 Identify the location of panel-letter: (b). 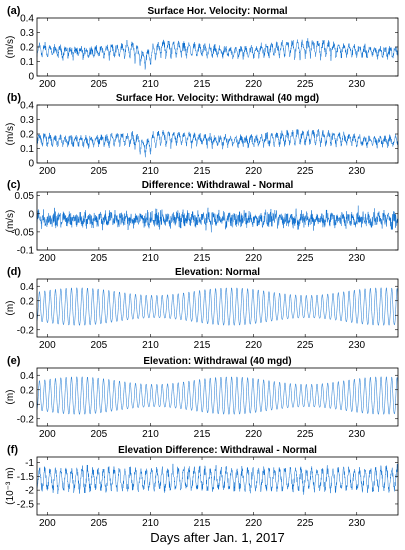
(14, 98).